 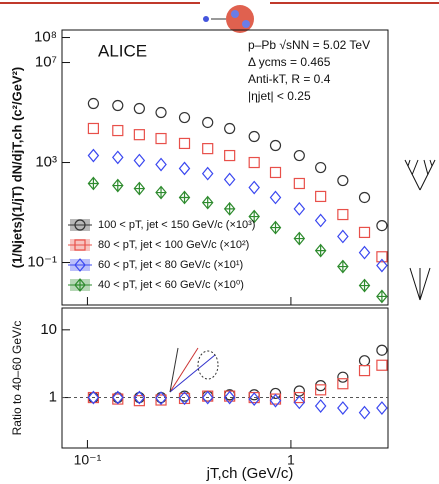 I want to click on y-axis-label: (1/Njets)(1/jT) dN/djT,ch (c²/GeV²), so click(x=16, y=168).